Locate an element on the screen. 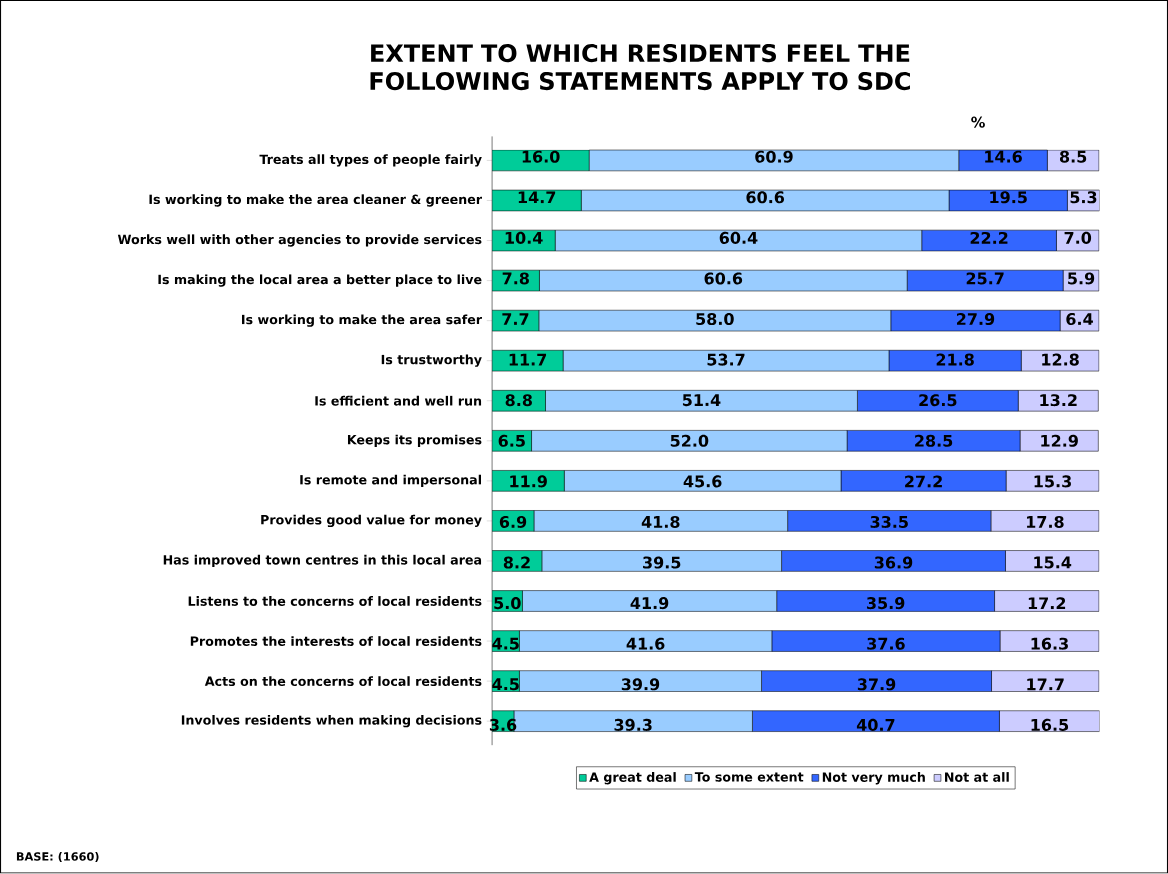 The image size is (1168, 874). y-tick-label: Listens to the concerns of local residents is located at coordinates (335, 601).